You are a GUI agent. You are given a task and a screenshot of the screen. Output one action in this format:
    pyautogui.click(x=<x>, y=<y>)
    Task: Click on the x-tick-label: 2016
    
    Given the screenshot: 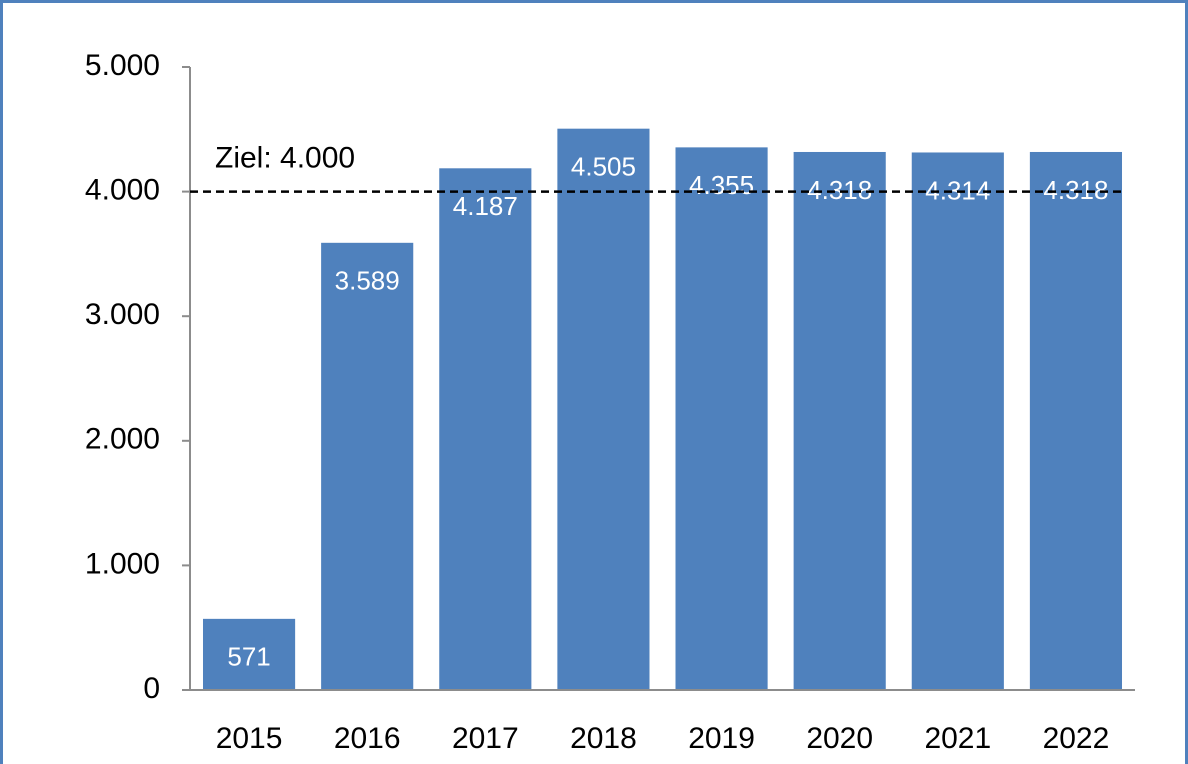 What is the action you would take?
    pyautogui.click(x=367, y=738)
    